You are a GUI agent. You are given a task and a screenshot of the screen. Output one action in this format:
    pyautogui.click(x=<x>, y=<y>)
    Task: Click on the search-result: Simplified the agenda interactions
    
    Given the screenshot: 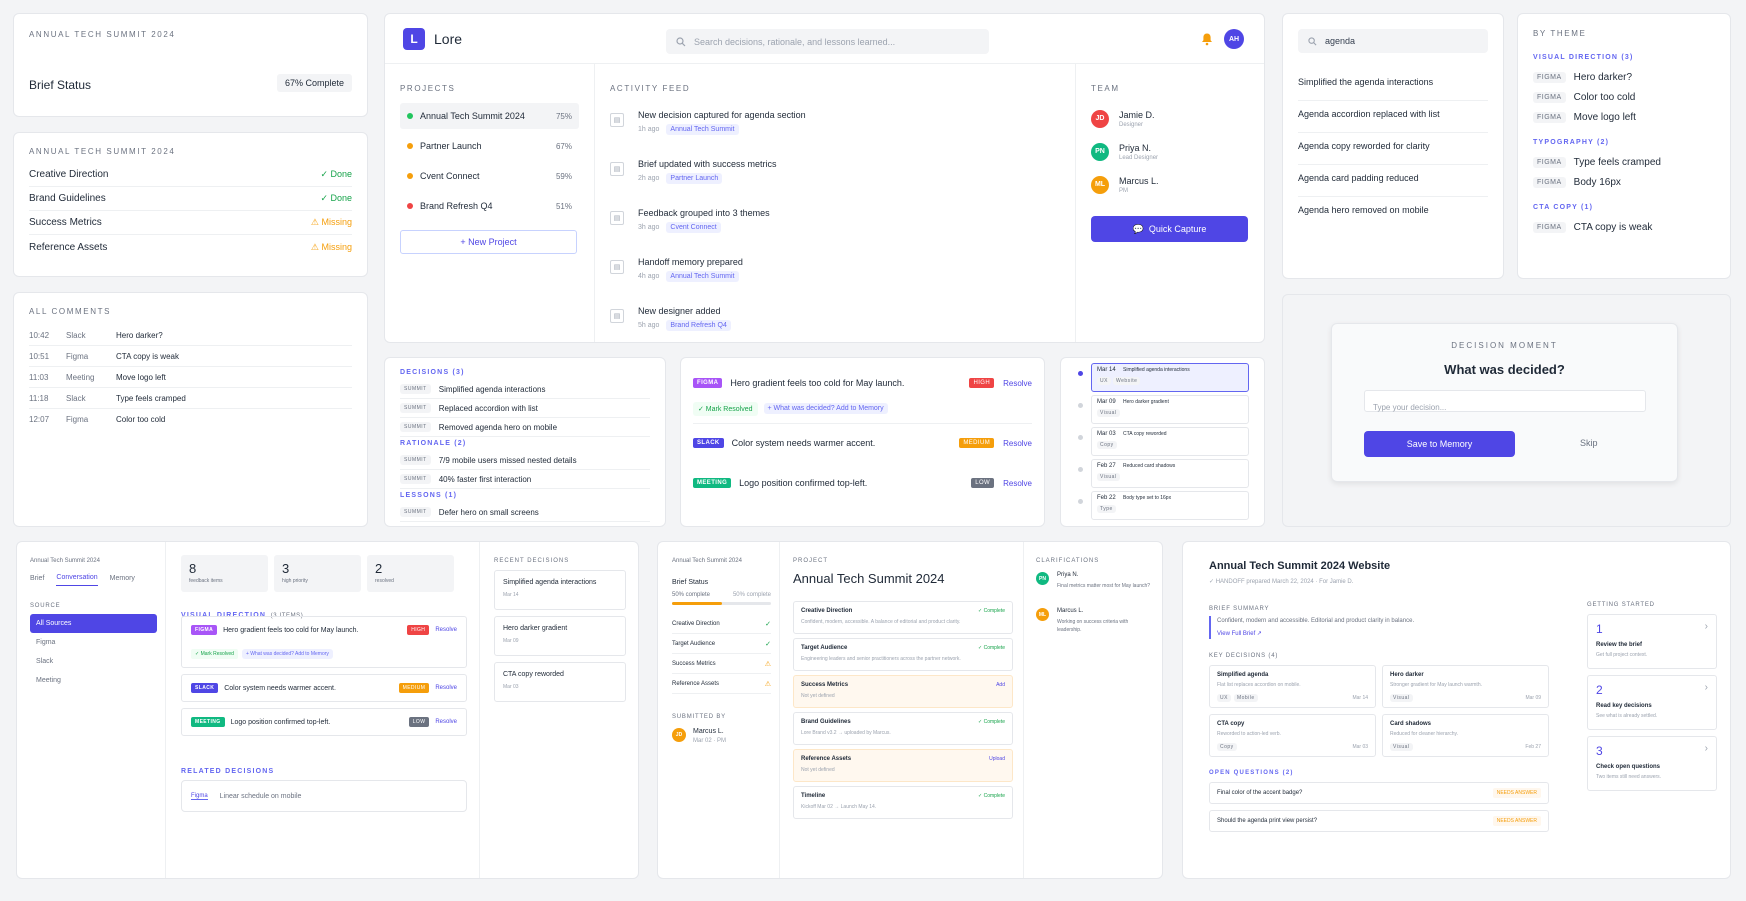 What is the action you would take?
    pyautogui.click(x=1393, y=85)
    